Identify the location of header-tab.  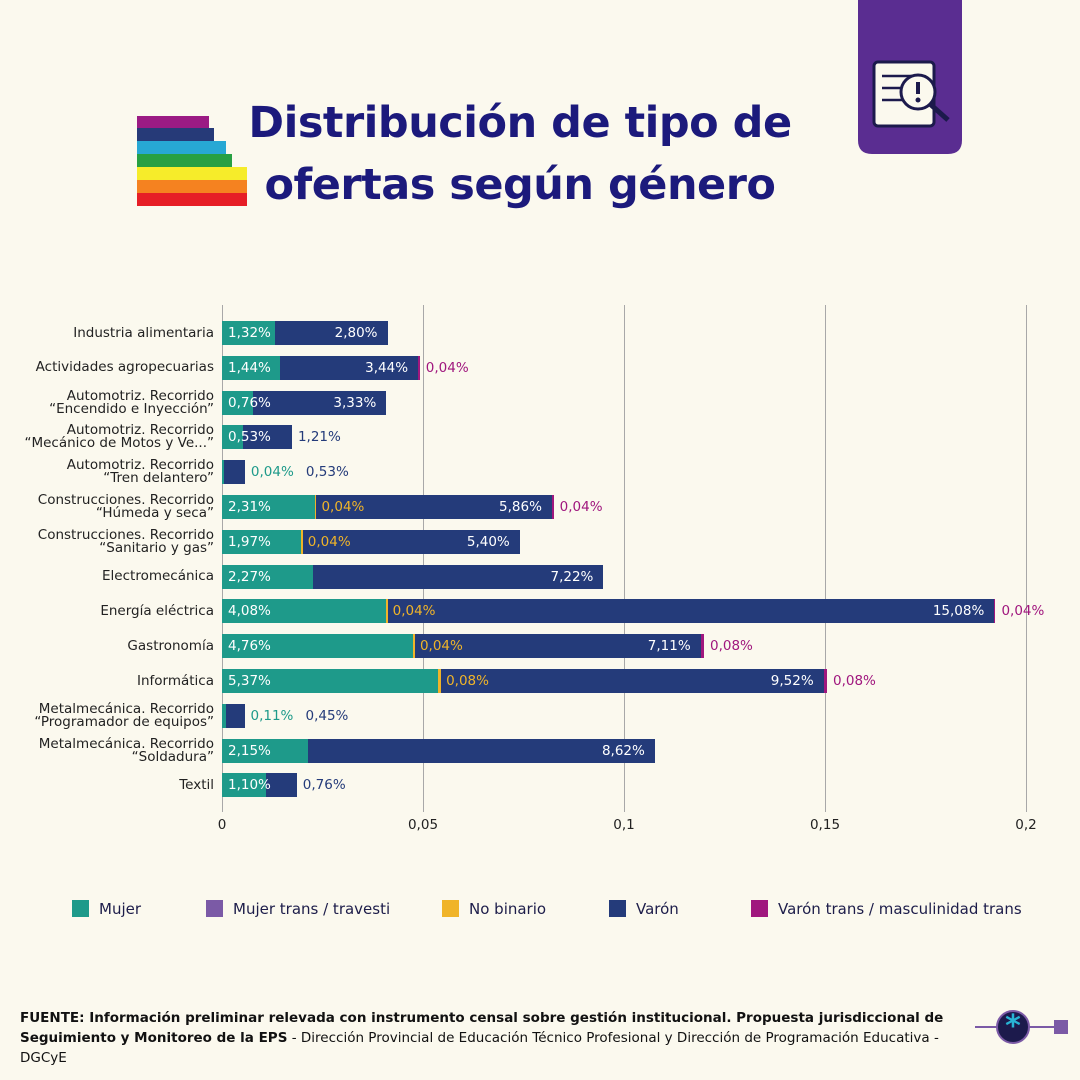
(910, 77).